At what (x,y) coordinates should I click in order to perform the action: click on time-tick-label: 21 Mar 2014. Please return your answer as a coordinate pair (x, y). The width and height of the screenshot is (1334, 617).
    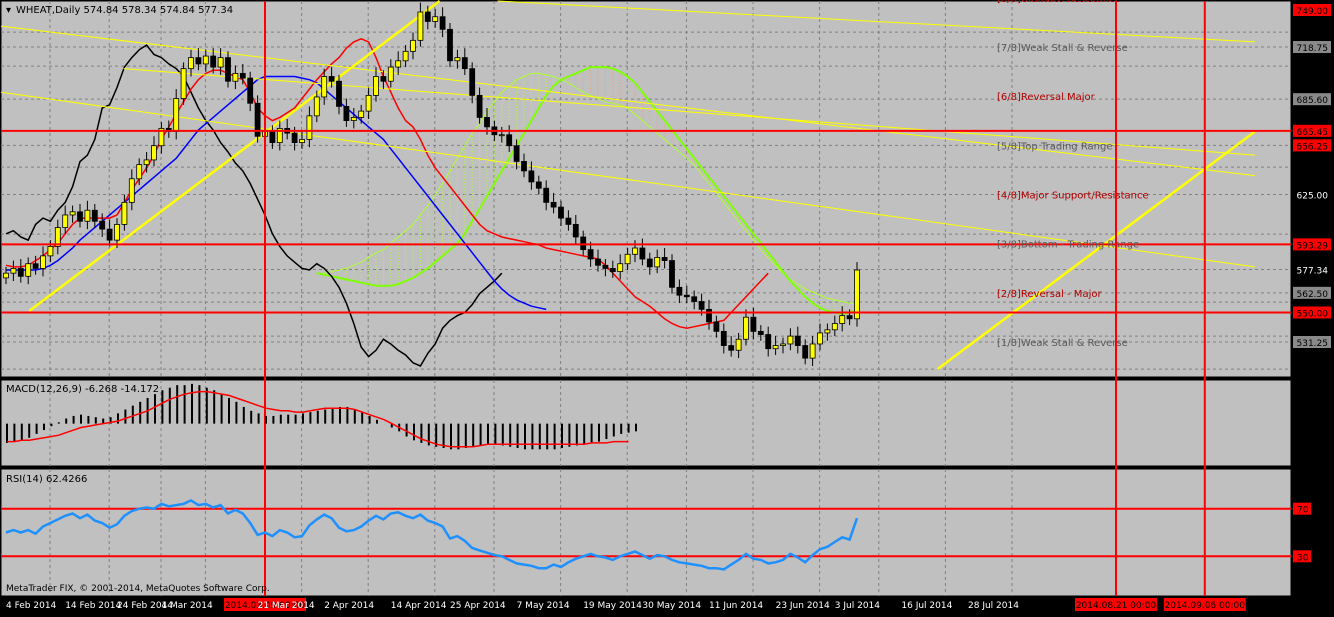
    Looking at the image, I should click on (286, 606).